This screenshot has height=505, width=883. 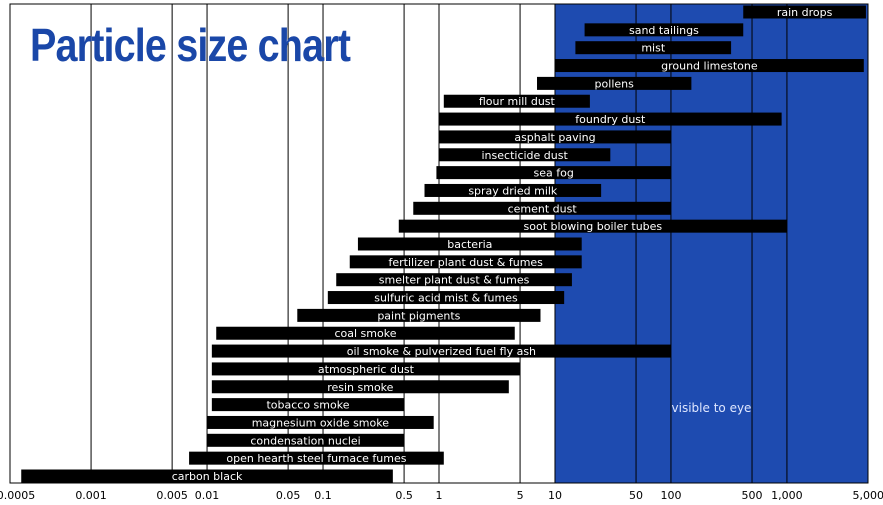 I want to click on bar-label: coal smoke, so click(x=365, y=333).